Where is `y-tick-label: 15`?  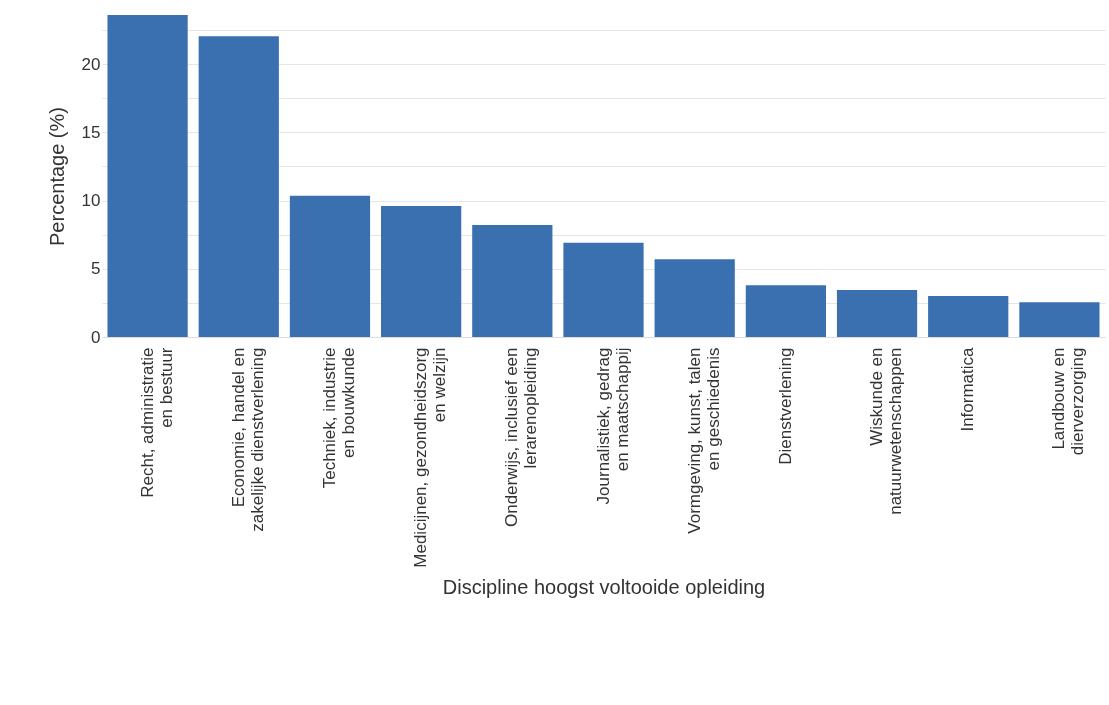
y-tick-label: 15 is located at coordinates (91, 132).